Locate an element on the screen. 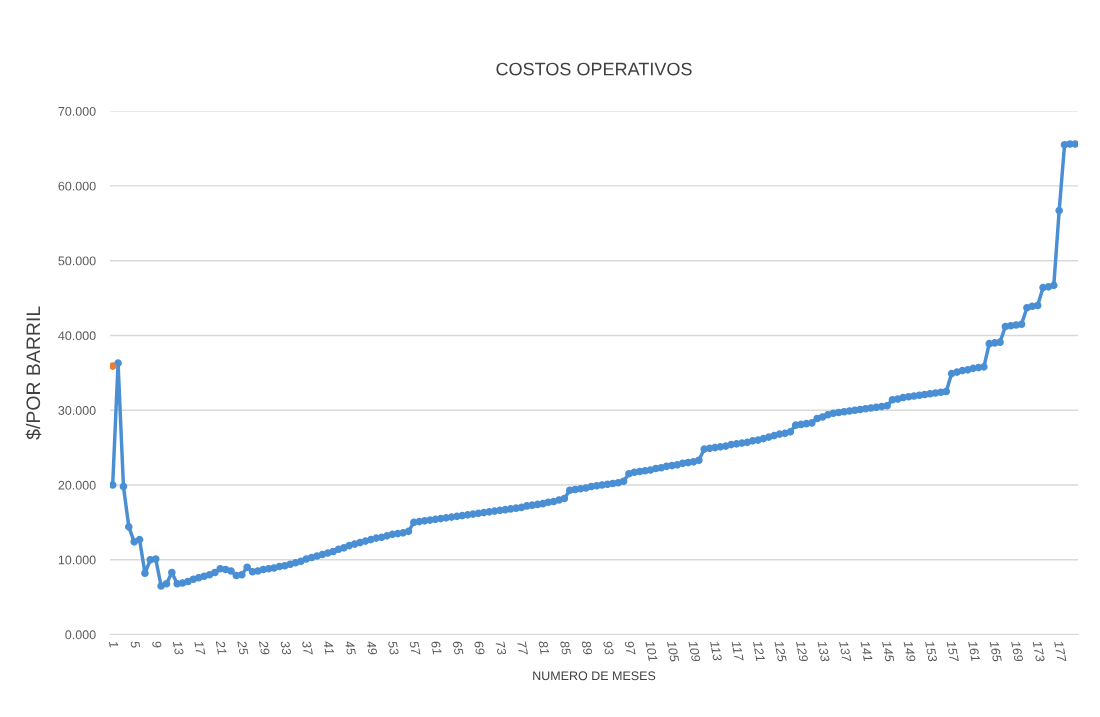 The height and width of the screenshot is (717, 1100). x-tick-label: 69 is located at coordinates (479, 648).